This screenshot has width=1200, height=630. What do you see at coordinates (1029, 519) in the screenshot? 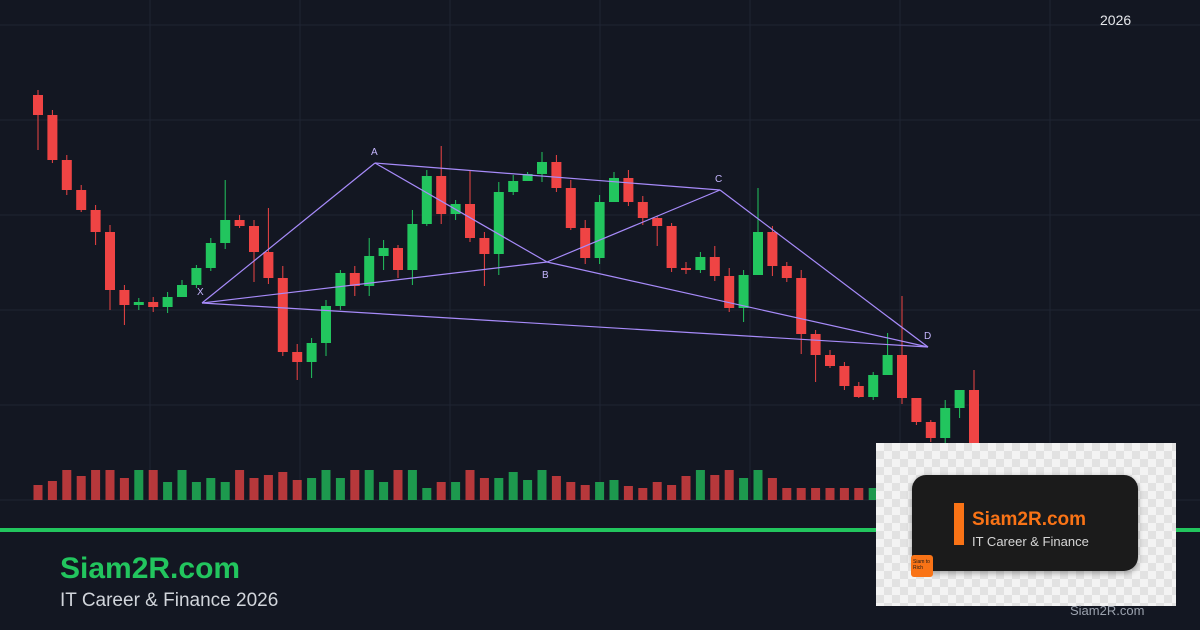
I see `logo-title: Siam2R.com` at bounding box center [1029, 519].